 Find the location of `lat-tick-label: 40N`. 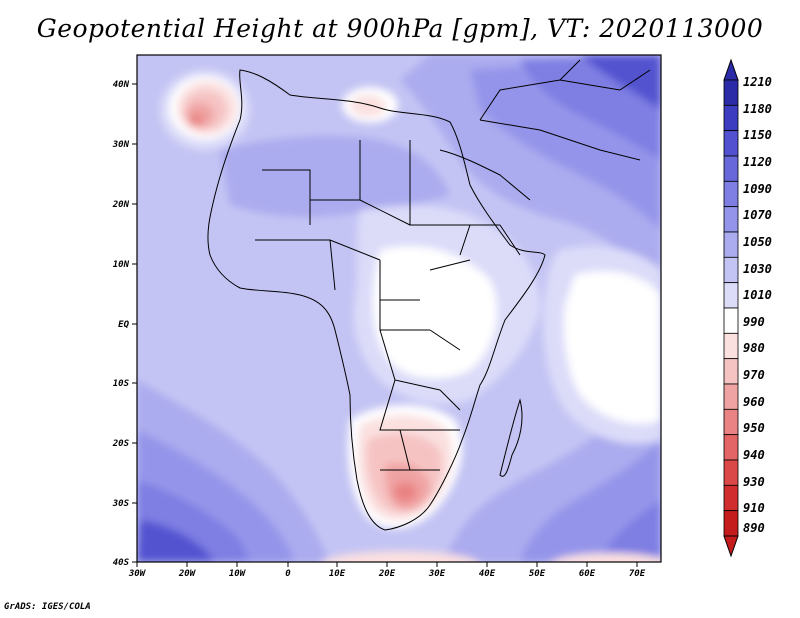

lat-tick-label: 40N is located at coordinates (121, 85).